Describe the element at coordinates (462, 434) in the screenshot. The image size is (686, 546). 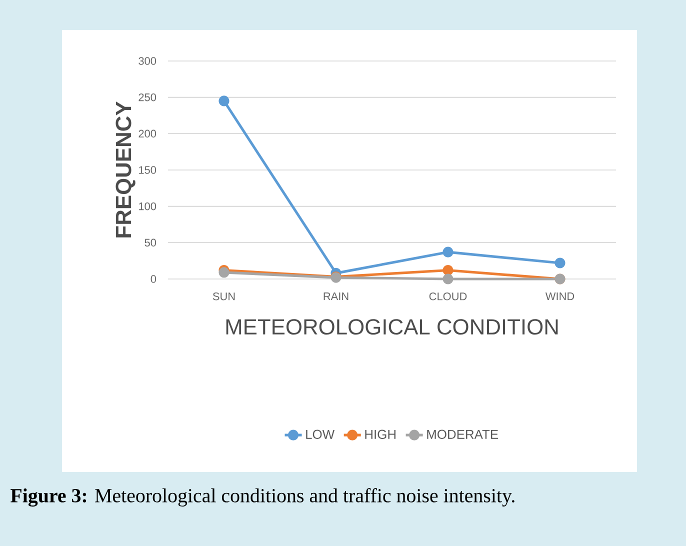
I see `legend-label: MODERATE` at that location.